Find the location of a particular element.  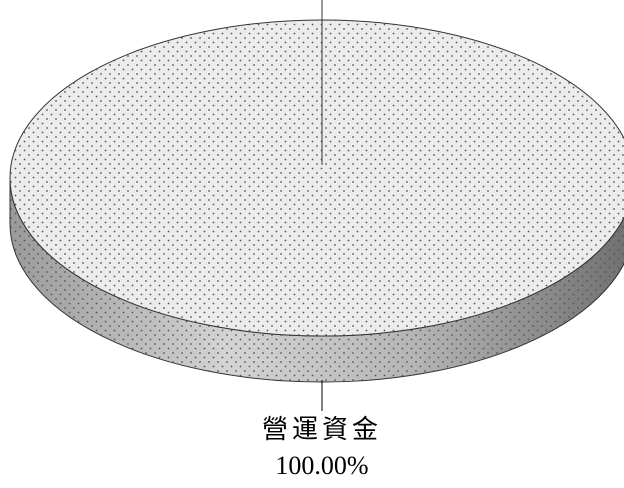

data-label-category: 營運資金 is located at coordinates (321, 429).